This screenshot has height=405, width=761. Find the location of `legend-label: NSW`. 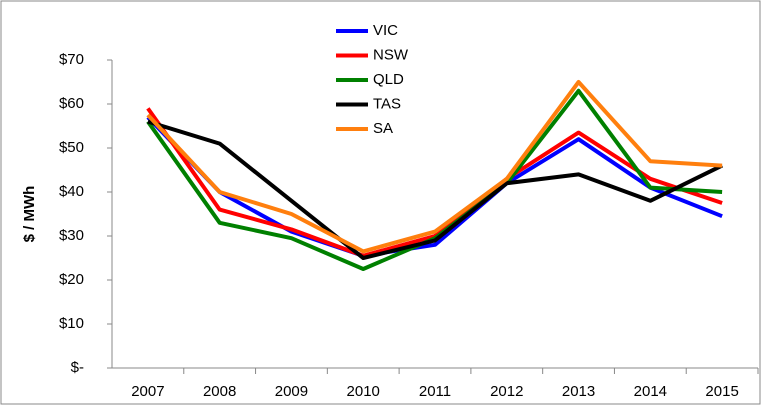

legend-label: NSW is located at coordinates (391, 54).